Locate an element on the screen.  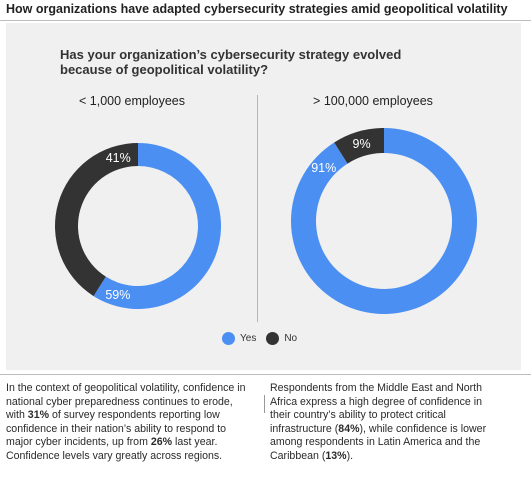
donut-label-no: 9% is located at coordinates (362, 144).